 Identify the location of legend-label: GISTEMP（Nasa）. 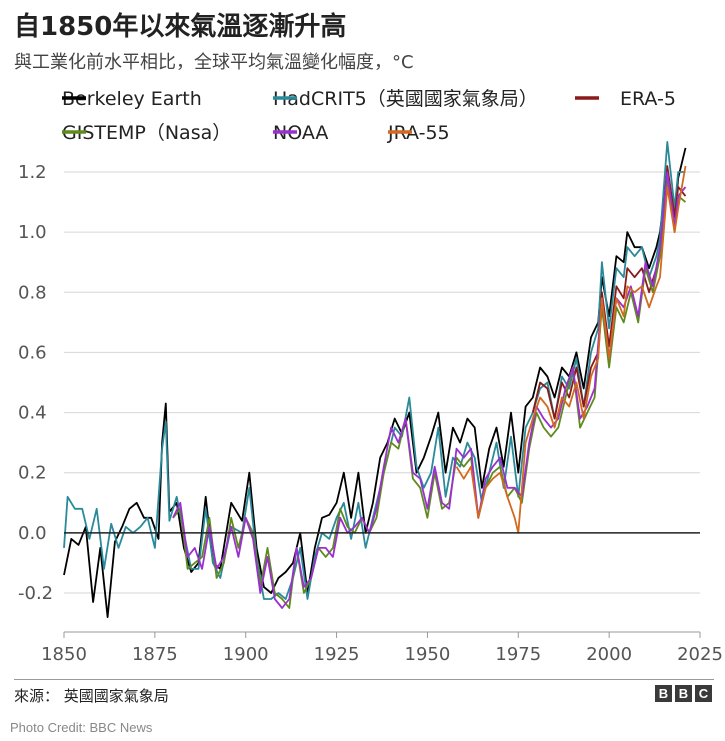
(146, 133).